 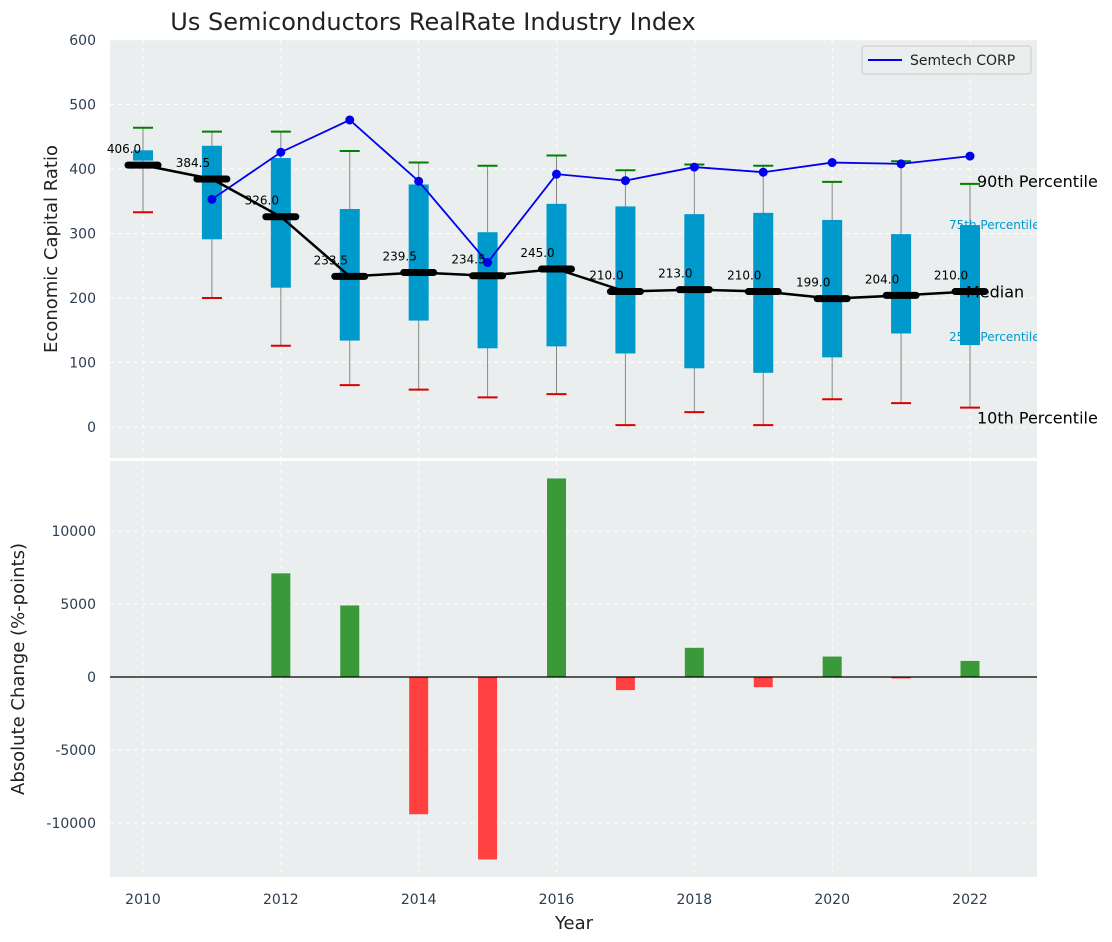 What do you see at coordinates (82, 299) in the screenshot?
I see `y-tick-label: 200` at bounding box center [82, 299].